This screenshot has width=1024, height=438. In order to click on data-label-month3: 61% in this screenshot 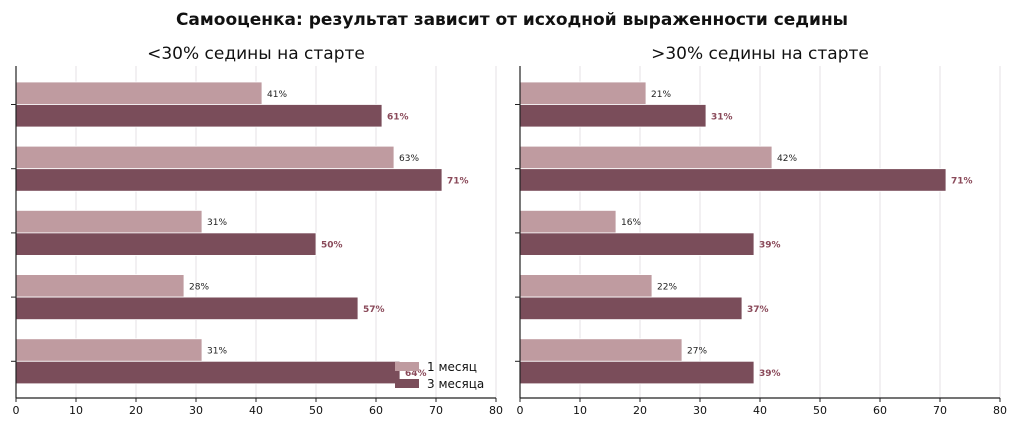, I will do `click(398, 117)`.